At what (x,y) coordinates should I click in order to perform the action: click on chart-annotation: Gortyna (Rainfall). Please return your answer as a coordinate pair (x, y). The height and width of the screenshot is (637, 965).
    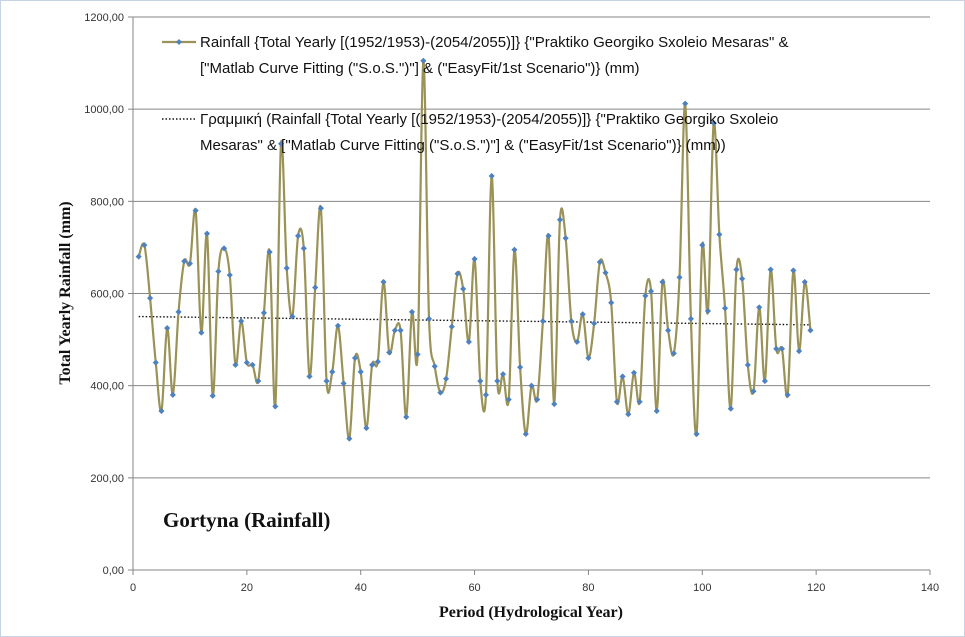
    Looking at the image, I should click on (246, 520).